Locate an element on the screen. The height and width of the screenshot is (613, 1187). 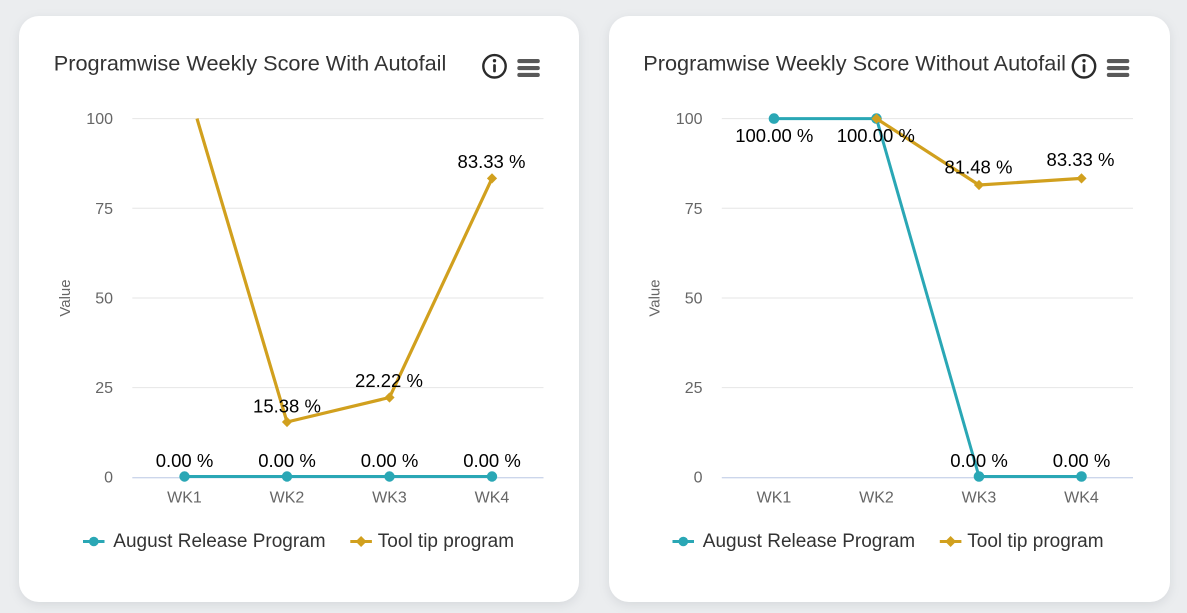
svg-text: 81.48 % is located at coordinates (979, 166).